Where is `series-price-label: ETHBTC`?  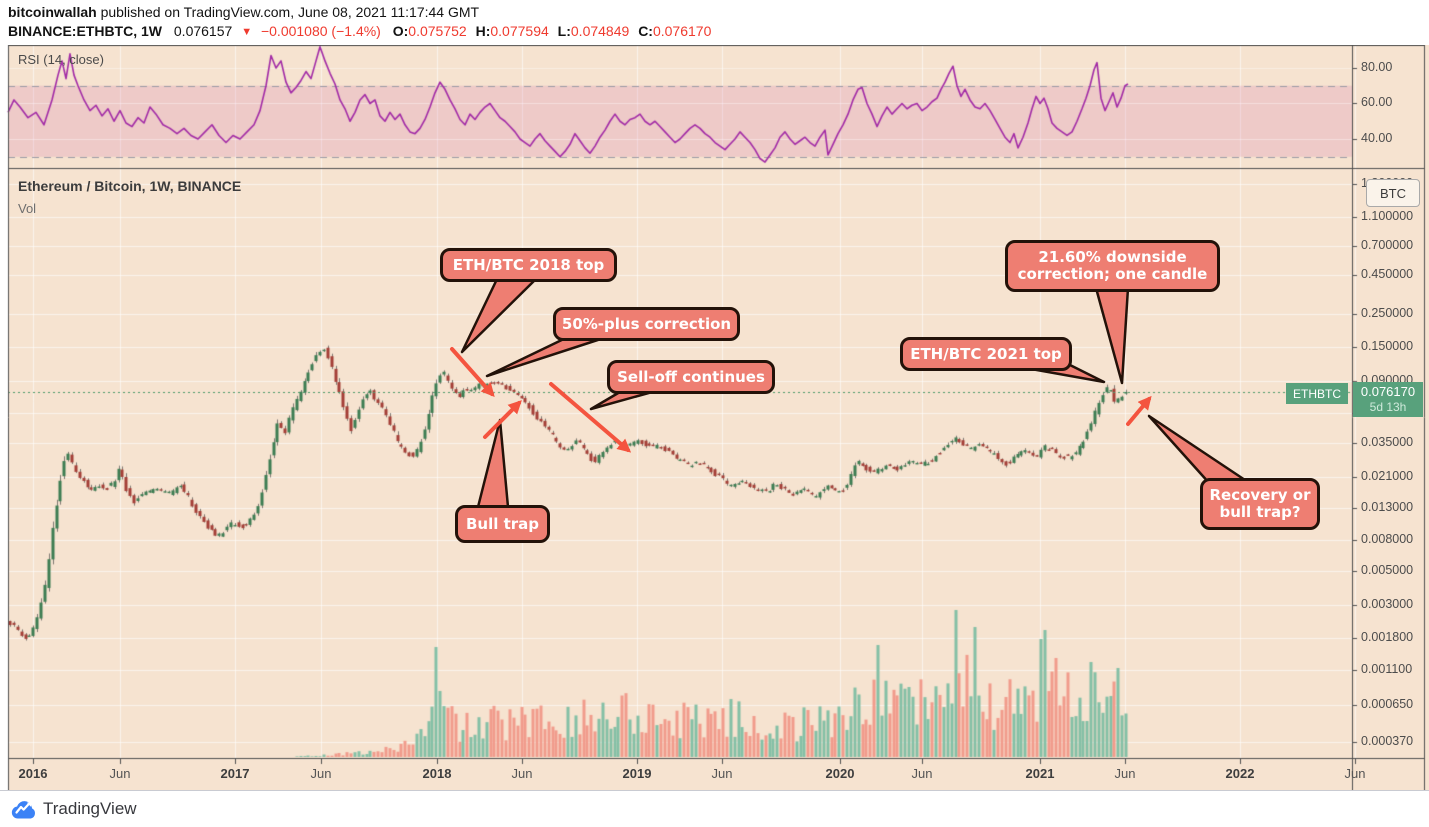 series-price-label: ETHBTC is located at coordinates (1317, 393).